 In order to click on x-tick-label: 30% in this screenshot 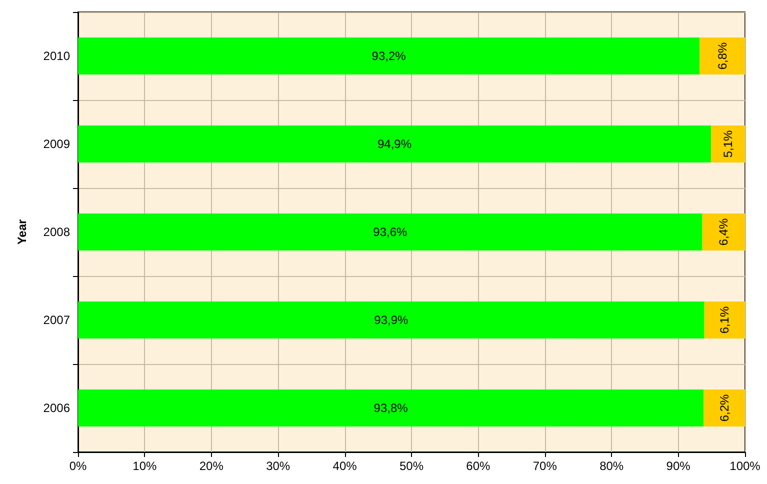, I will do `click(278, 466)`.